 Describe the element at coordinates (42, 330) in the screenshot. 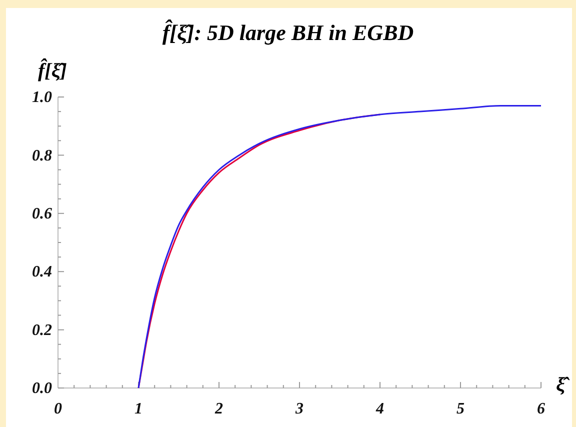

I see `y-tick-label: 0.2` at that location.